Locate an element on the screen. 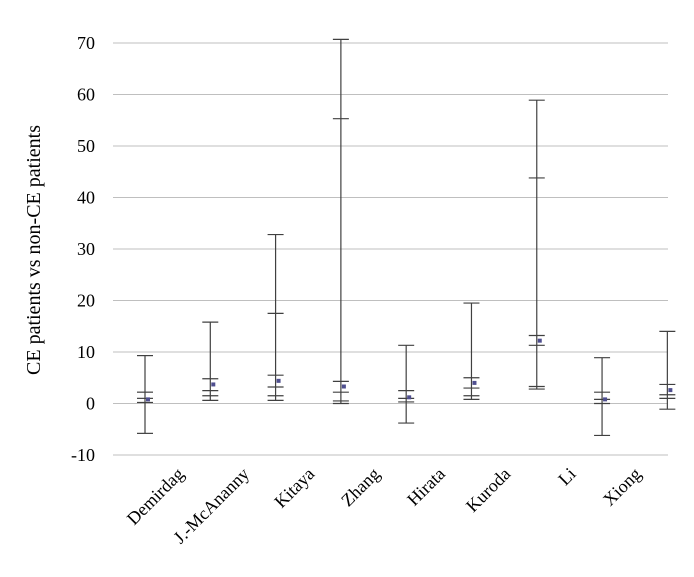 Image resolution: width=694 pixels, height=577 pixels. y-tick-label: 70 is located at coordinates (86, 43).